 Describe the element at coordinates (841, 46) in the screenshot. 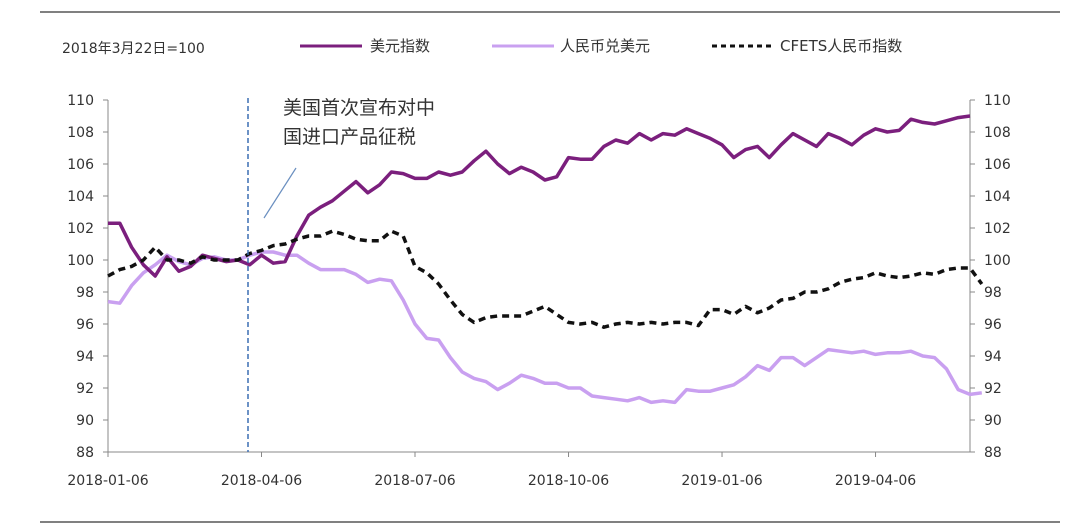

I see `legend-label-cfets: CFETS人民币指数` at that location.